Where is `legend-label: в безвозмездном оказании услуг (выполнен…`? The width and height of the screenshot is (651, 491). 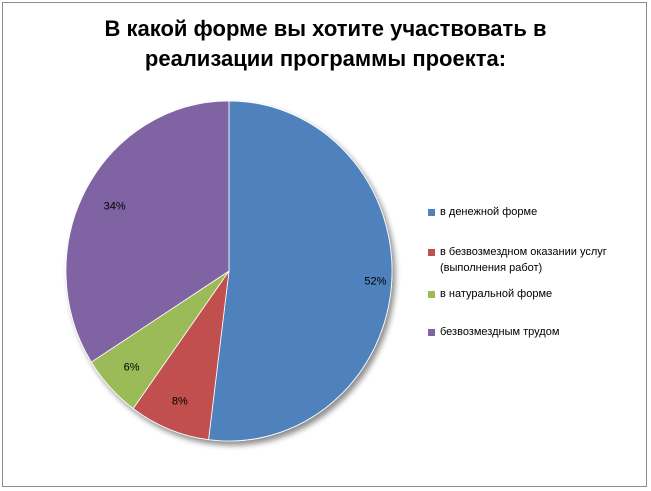
legend-label: в безвозмездном оказании услуг (выполнен… is located at coordinates (540, 260).